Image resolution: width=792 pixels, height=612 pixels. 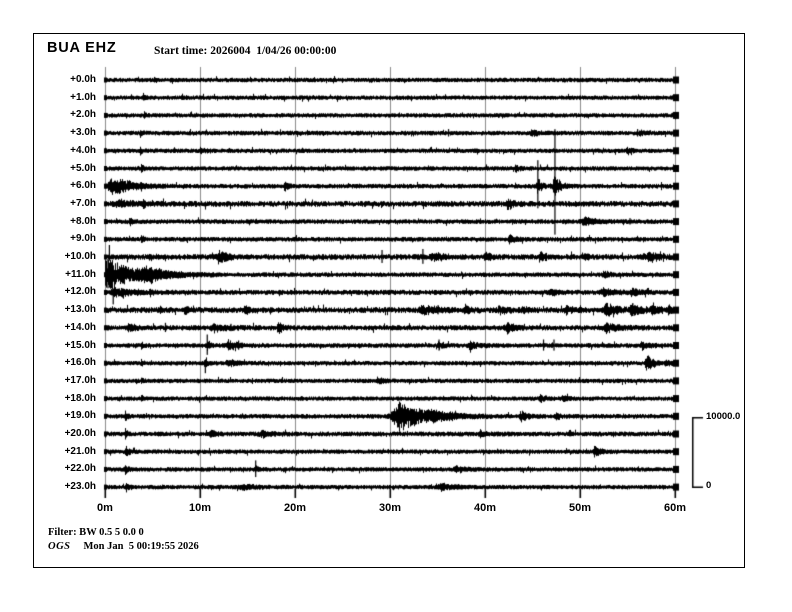 What do you see at coordinates (80, 363) in the screenshot?
I see `row-label-16: +16.0h` at bounding box center [80, 363].